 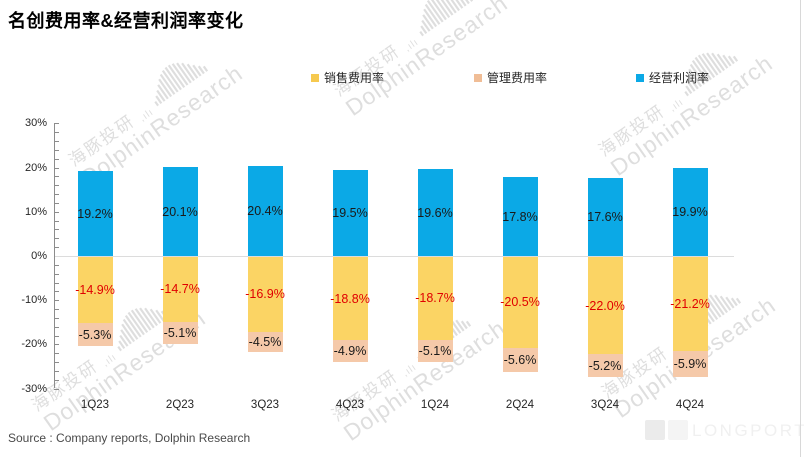 What do you see at coordinates (180, 405) in the screenshot?
I see `x-axis-label: 2Q23` at bounding box center [180, 405].